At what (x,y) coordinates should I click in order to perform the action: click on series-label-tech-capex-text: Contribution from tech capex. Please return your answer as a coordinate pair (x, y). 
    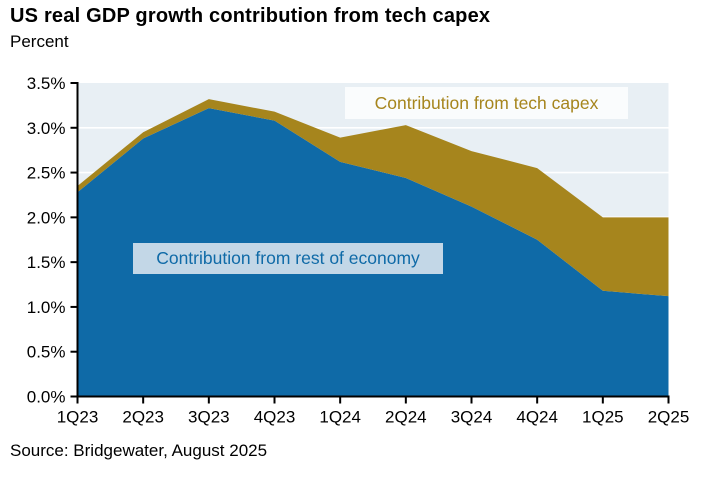
    Looking at the image, I should click on (486, 102).